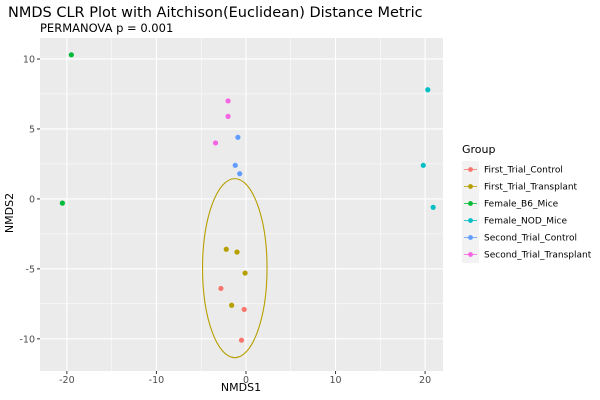  What do you see at coordinates (425, 380) in the screenshot?
I see `x-tick-label: 20` at bounding box center [425, 380].